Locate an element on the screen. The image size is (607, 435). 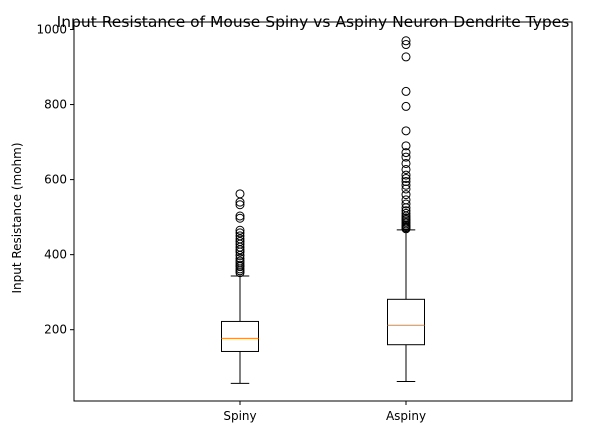
box-aspiny is located at coordinates (406, 209).